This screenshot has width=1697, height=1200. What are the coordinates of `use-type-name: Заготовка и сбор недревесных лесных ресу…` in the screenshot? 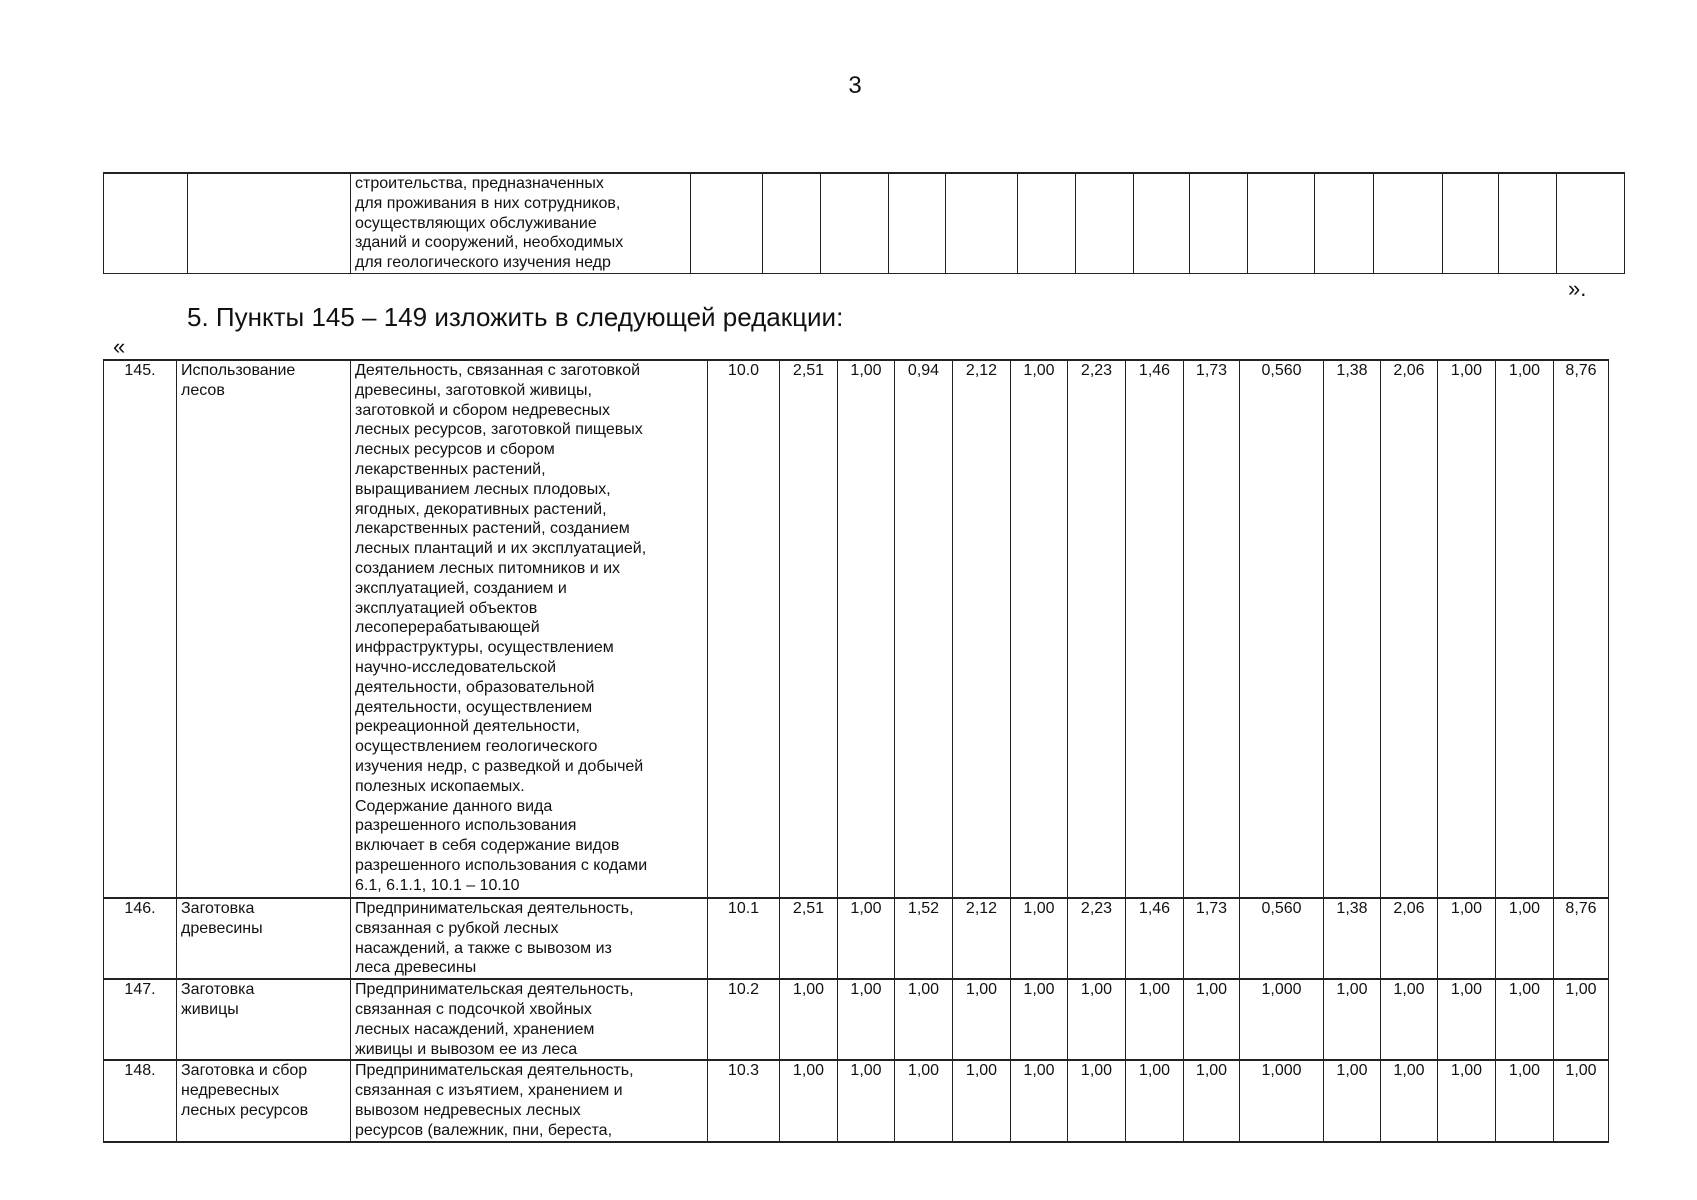 It's located at (263, 1101).